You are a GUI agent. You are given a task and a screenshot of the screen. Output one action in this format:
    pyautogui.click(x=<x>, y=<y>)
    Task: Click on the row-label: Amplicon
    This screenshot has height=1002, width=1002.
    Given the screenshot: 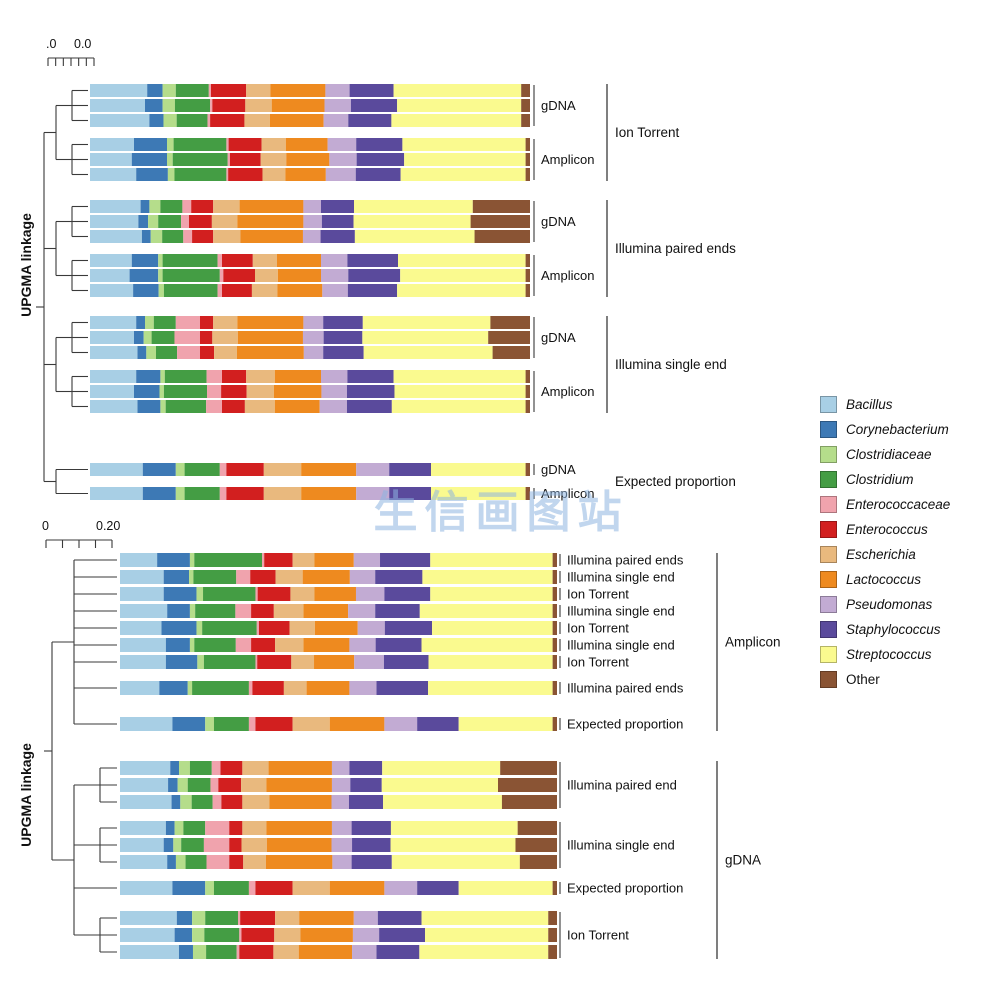 What is the action you would take?
    pyautogui.click(x=567, y=159)
    